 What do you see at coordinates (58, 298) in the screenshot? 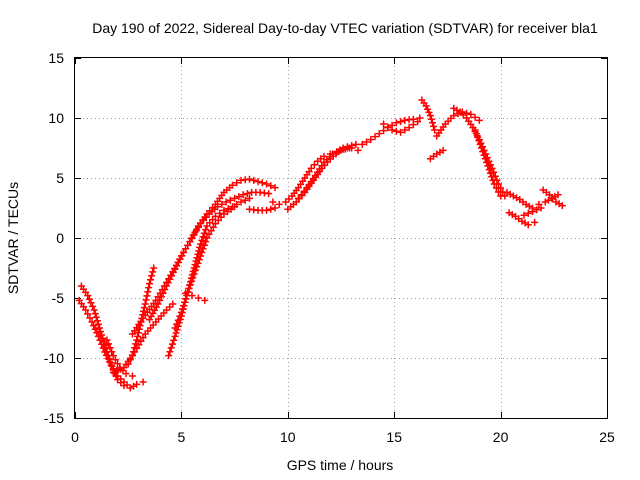
I see `y-tick-label: -5` at bounding box center [58, 298].